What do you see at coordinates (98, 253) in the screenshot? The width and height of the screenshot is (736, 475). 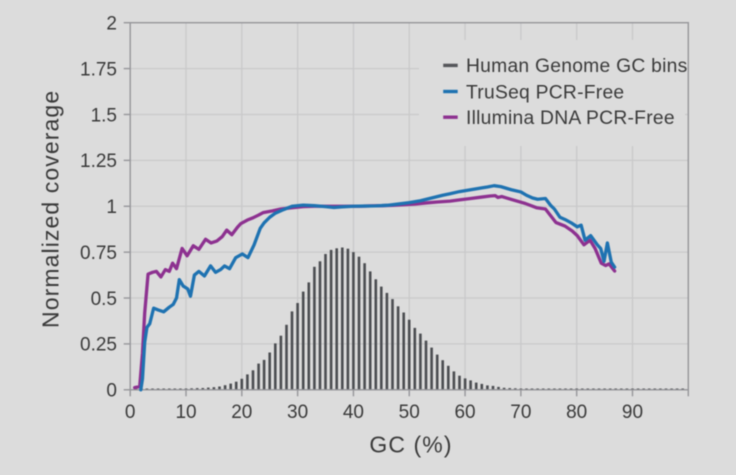 I see `svg-text: 0.75` at bounding box center [98, 253].